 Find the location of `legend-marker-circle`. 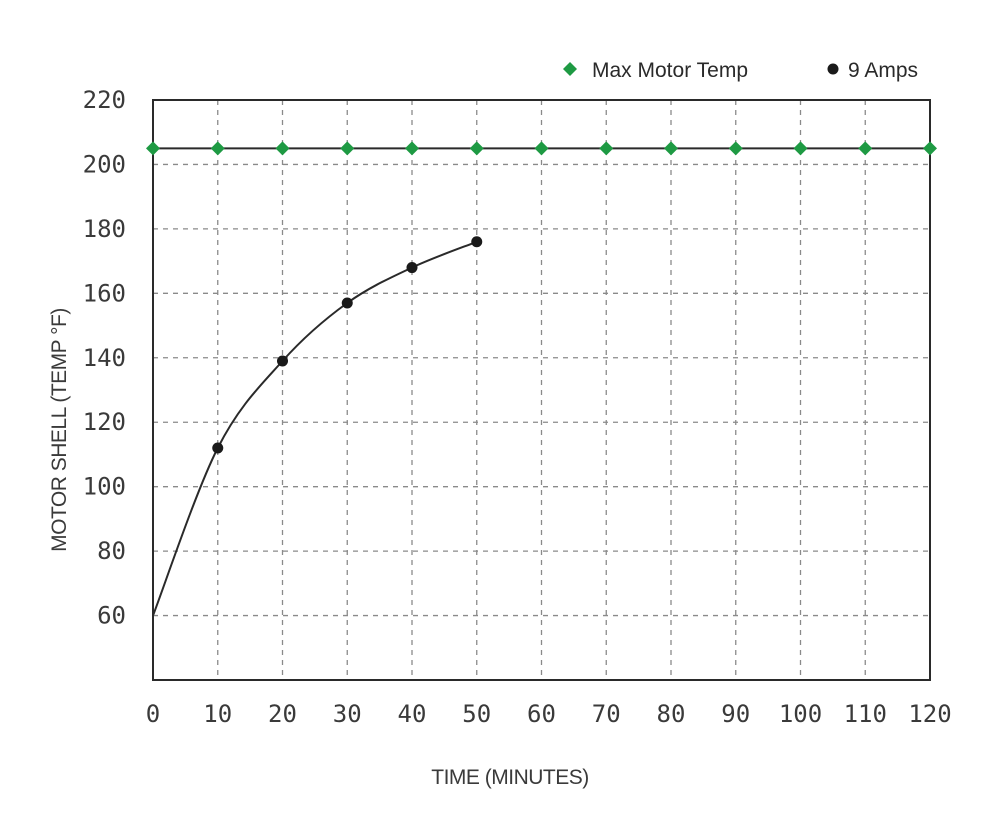

legend-marker-circle is located at coordinates (833, 69).